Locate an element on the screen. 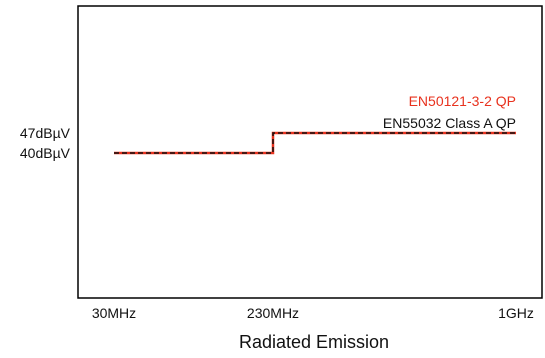 The image size is (545, 358). x-tick-label: 1GHz is located at coordinates (516, 313).